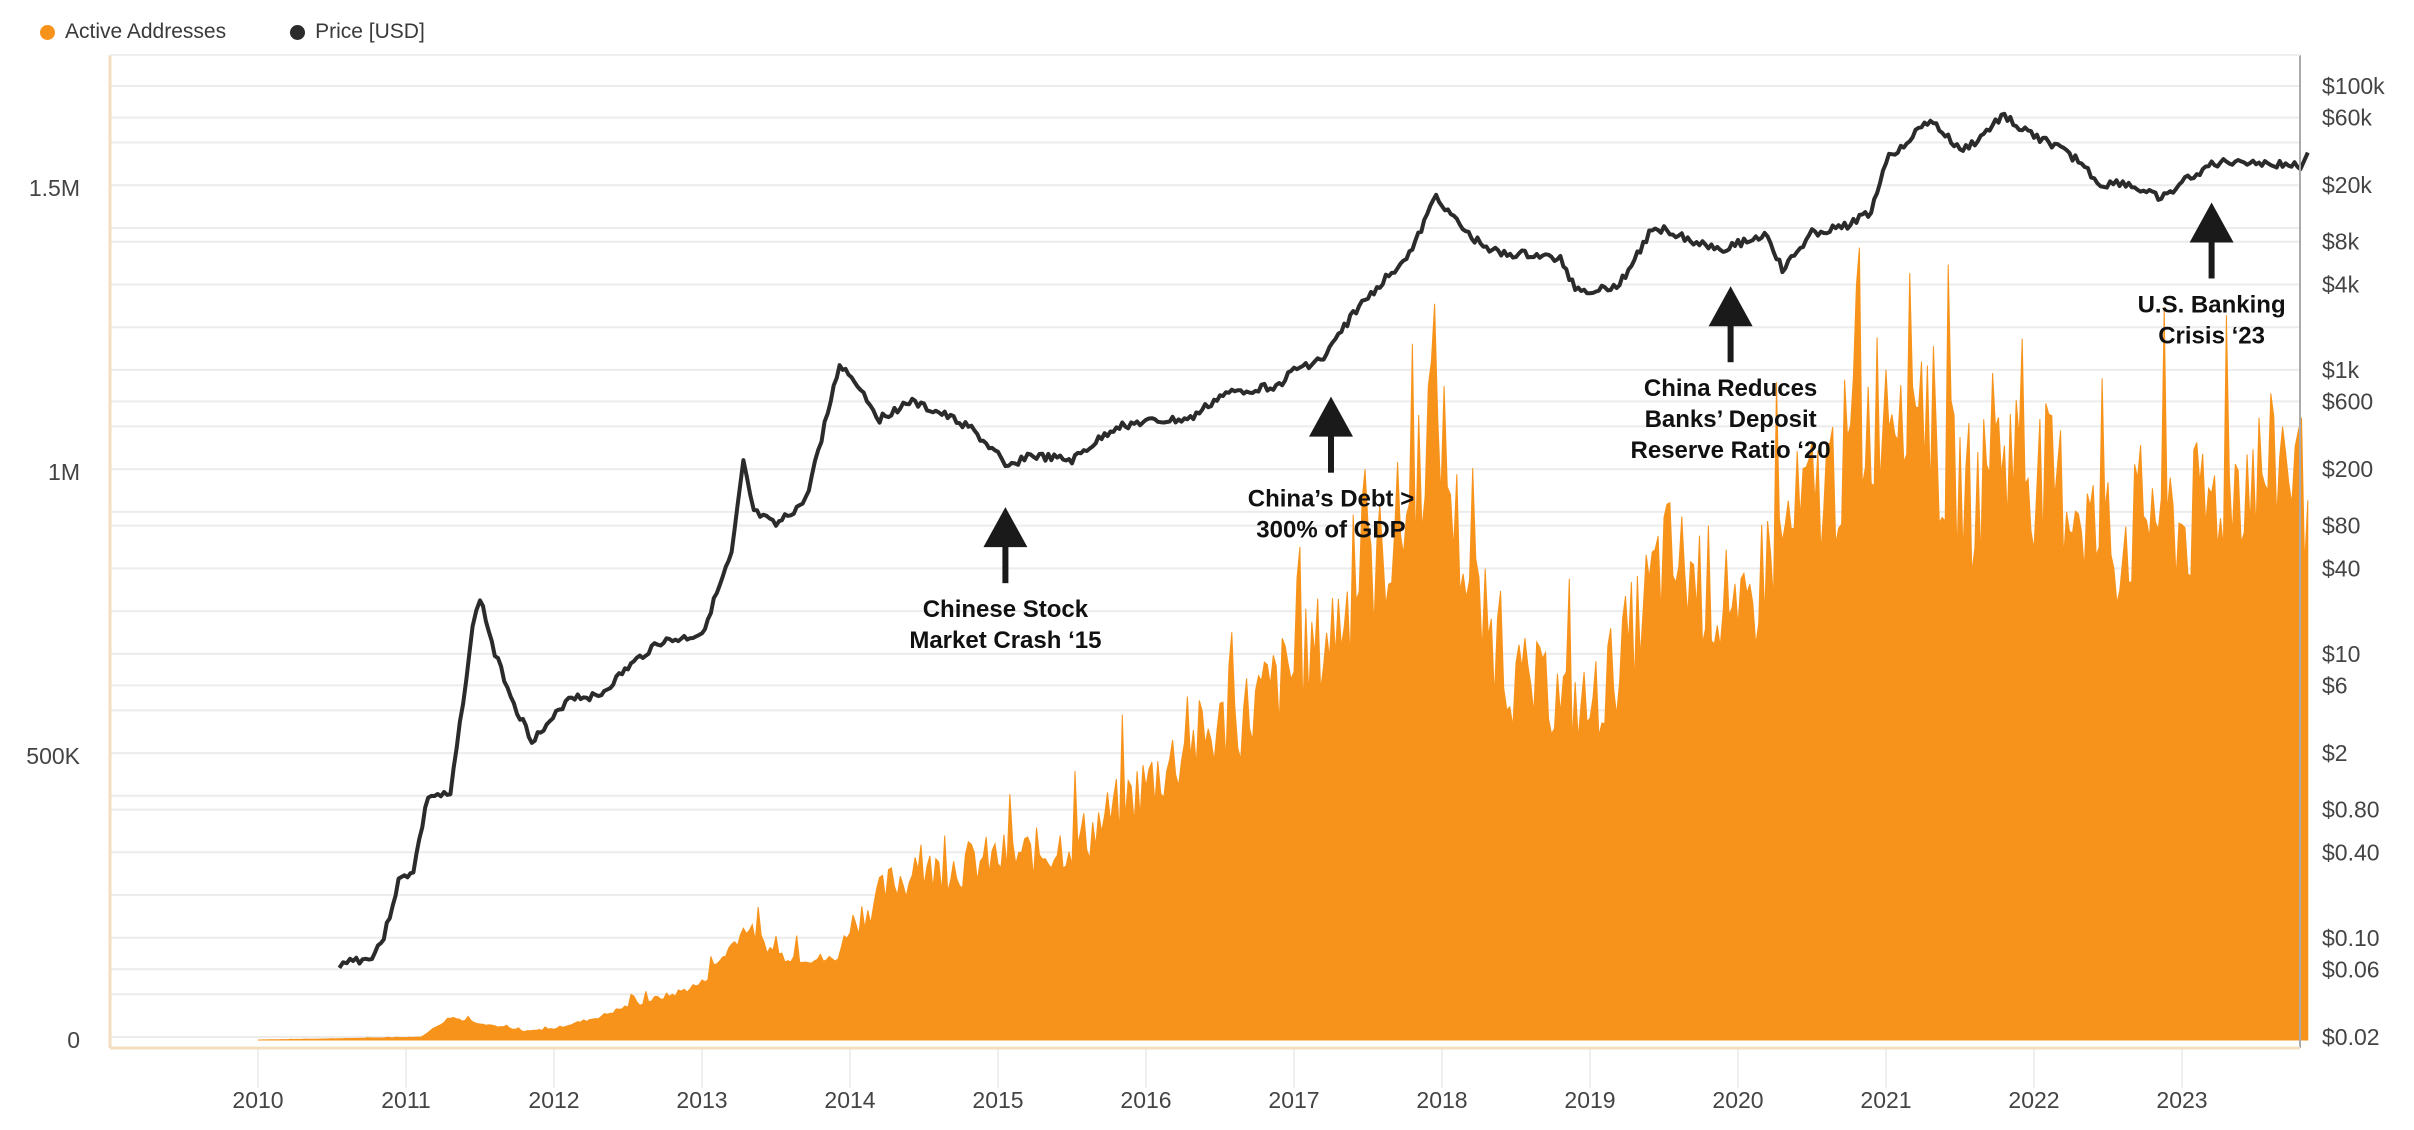  Describe the element at coordinates (1589, 1100) in the screenshot. I see `x-tick-label: 2019` at that location.